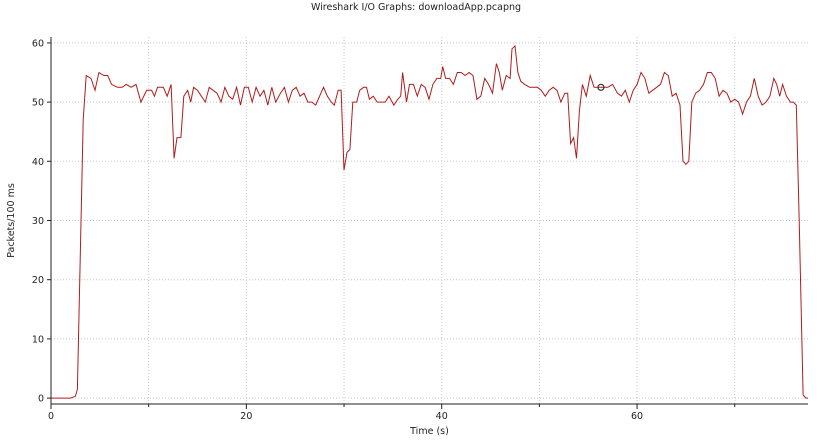 The height and width of the screenshot is (443, 832). What do you see at coordinates (11, 220) in the screenshot?
I see `y-axis-title: Packets/100 ms` at bounding box center [11, 220].